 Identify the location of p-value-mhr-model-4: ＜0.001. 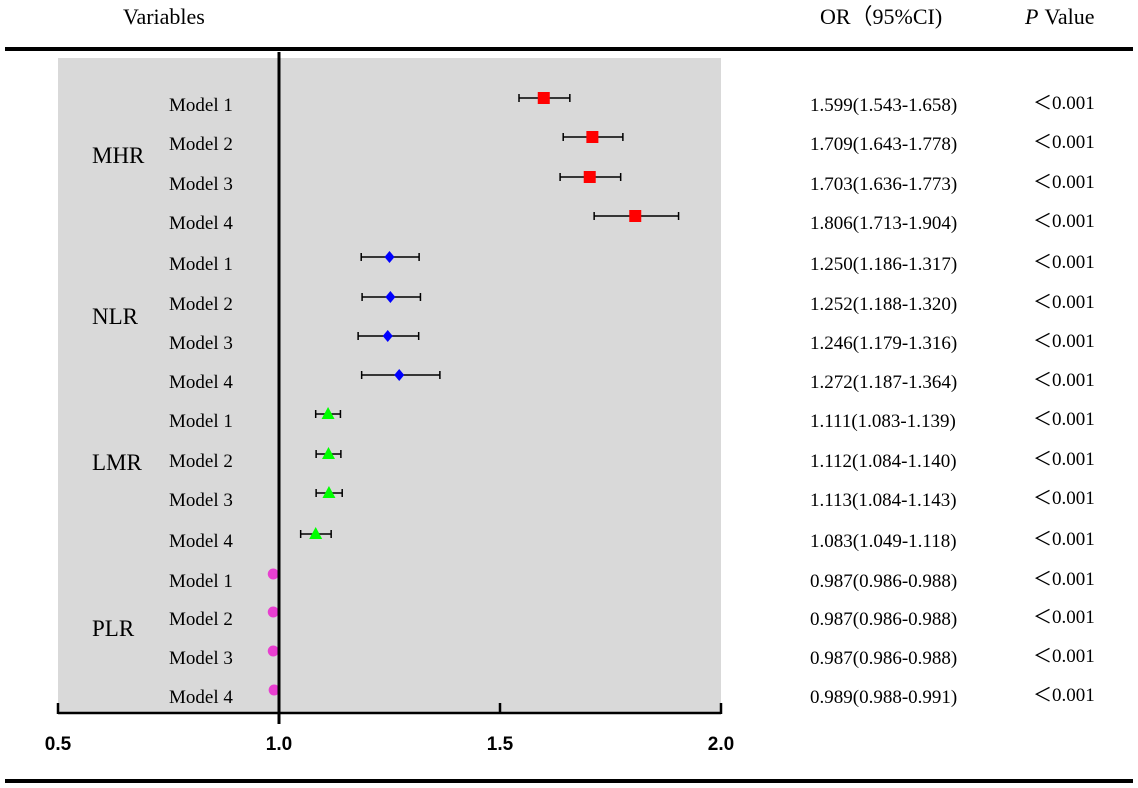
(1064, 221).